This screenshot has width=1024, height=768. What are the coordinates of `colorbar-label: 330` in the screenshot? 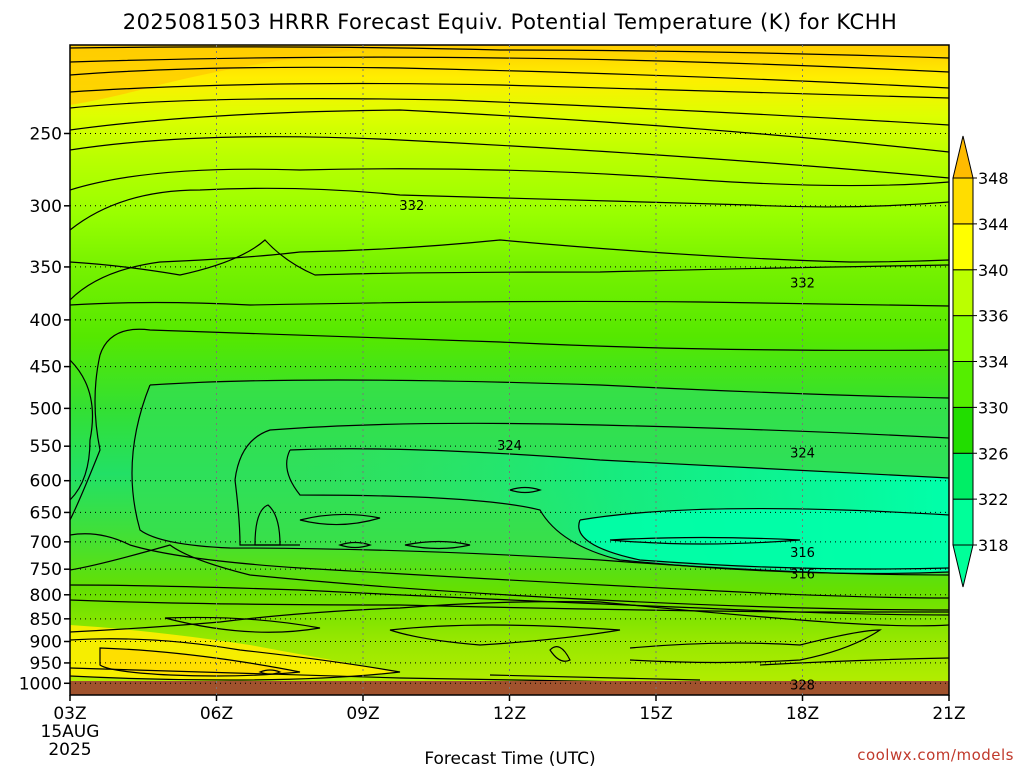 It's located at (993, 407).